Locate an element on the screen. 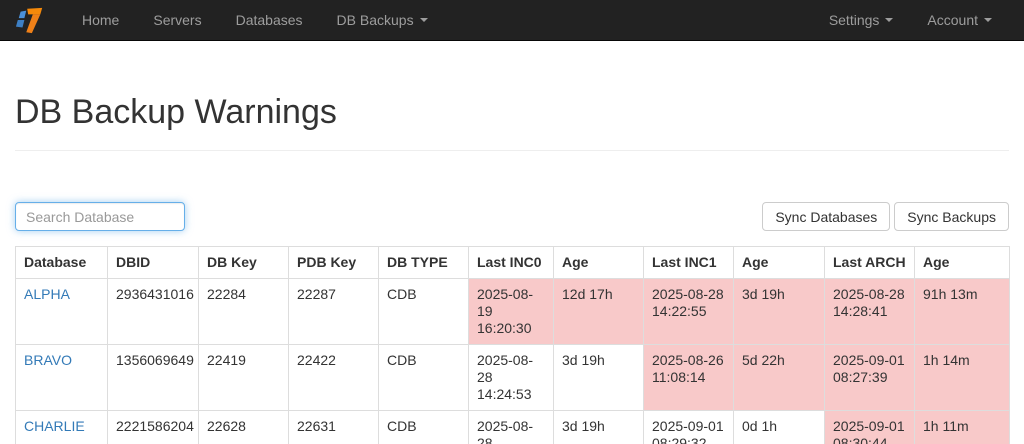  column-header-age-inc0: Age is located at coordinates (598, 262).